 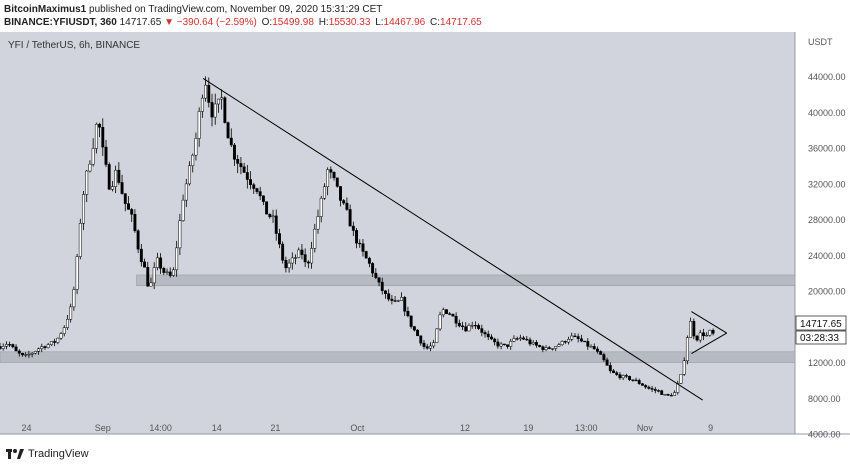 I want to click on time-tick-label: 14:00, so click(x=160, y=428).